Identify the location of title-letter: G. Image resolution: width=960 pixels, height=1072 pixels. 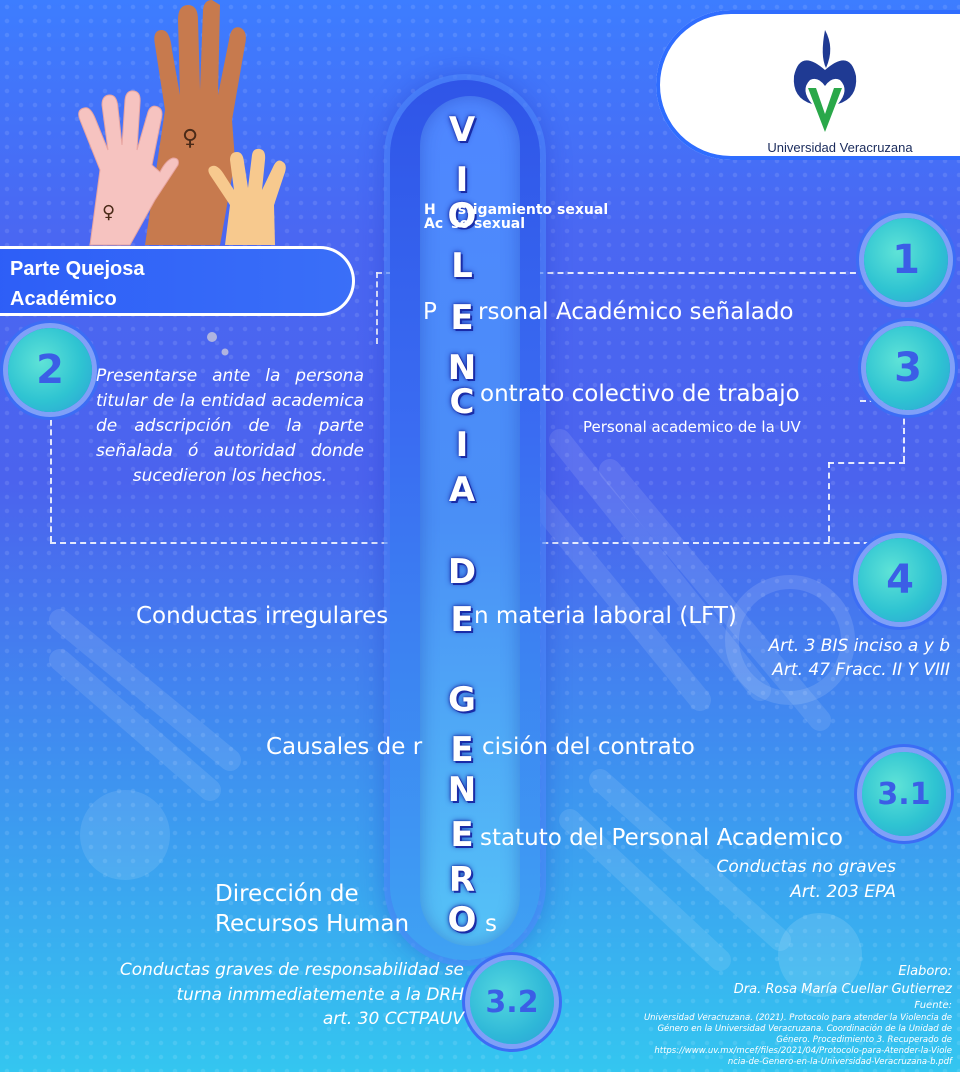
(462, 700).